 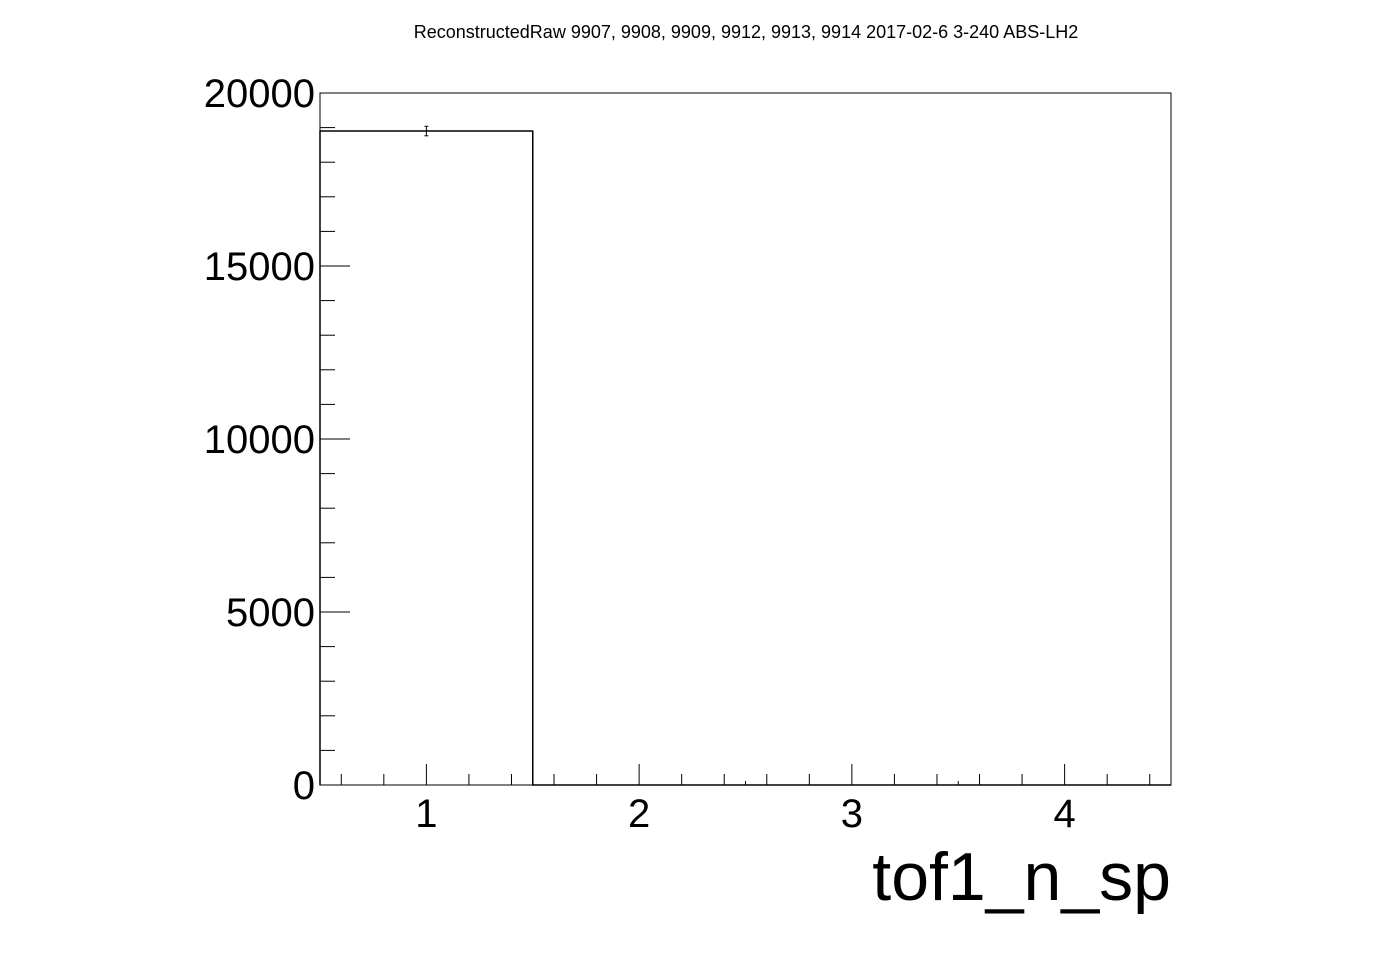 What do you see at coordinates (745, 800) in the screenshot?
I see `x-axis: 1 2 3 4` at bounding box center [745, 800].